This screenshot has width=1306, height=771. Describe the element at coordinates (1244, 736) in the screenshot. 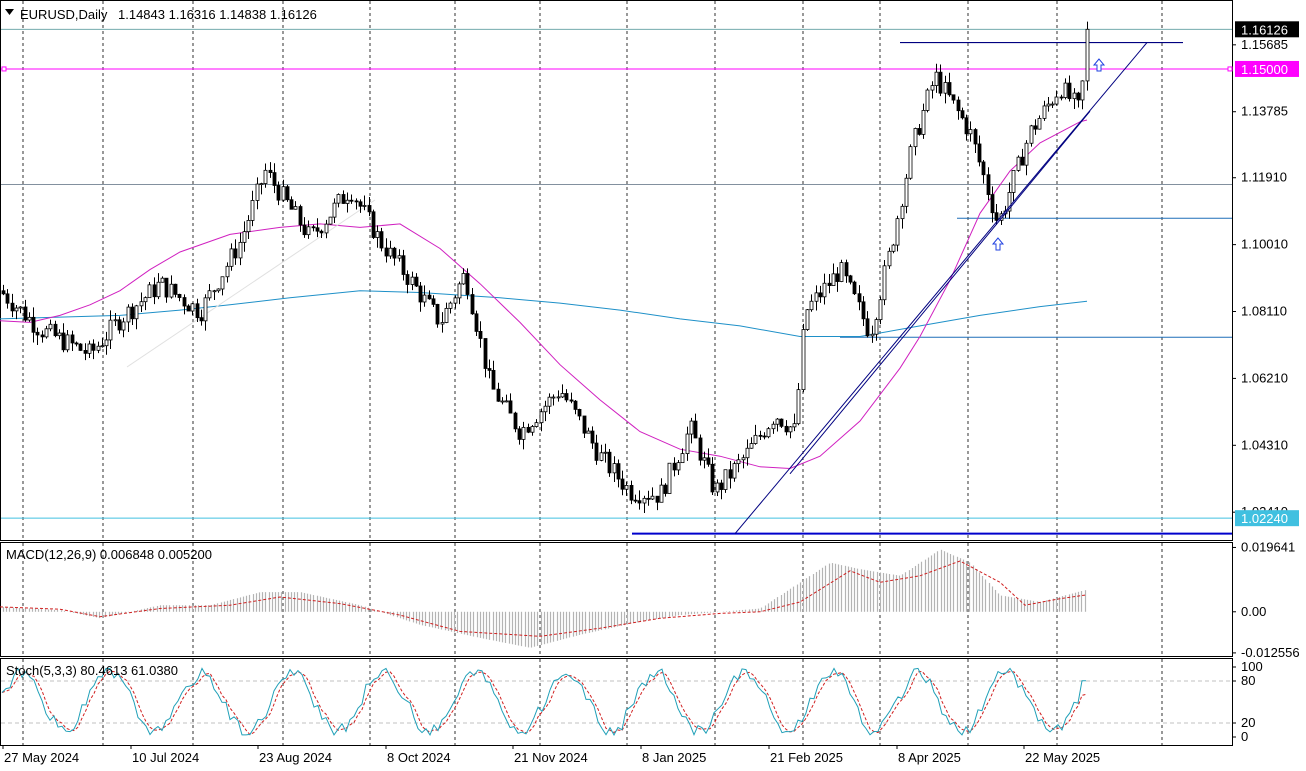

I see `stoch-tick-label: 0` at that location.